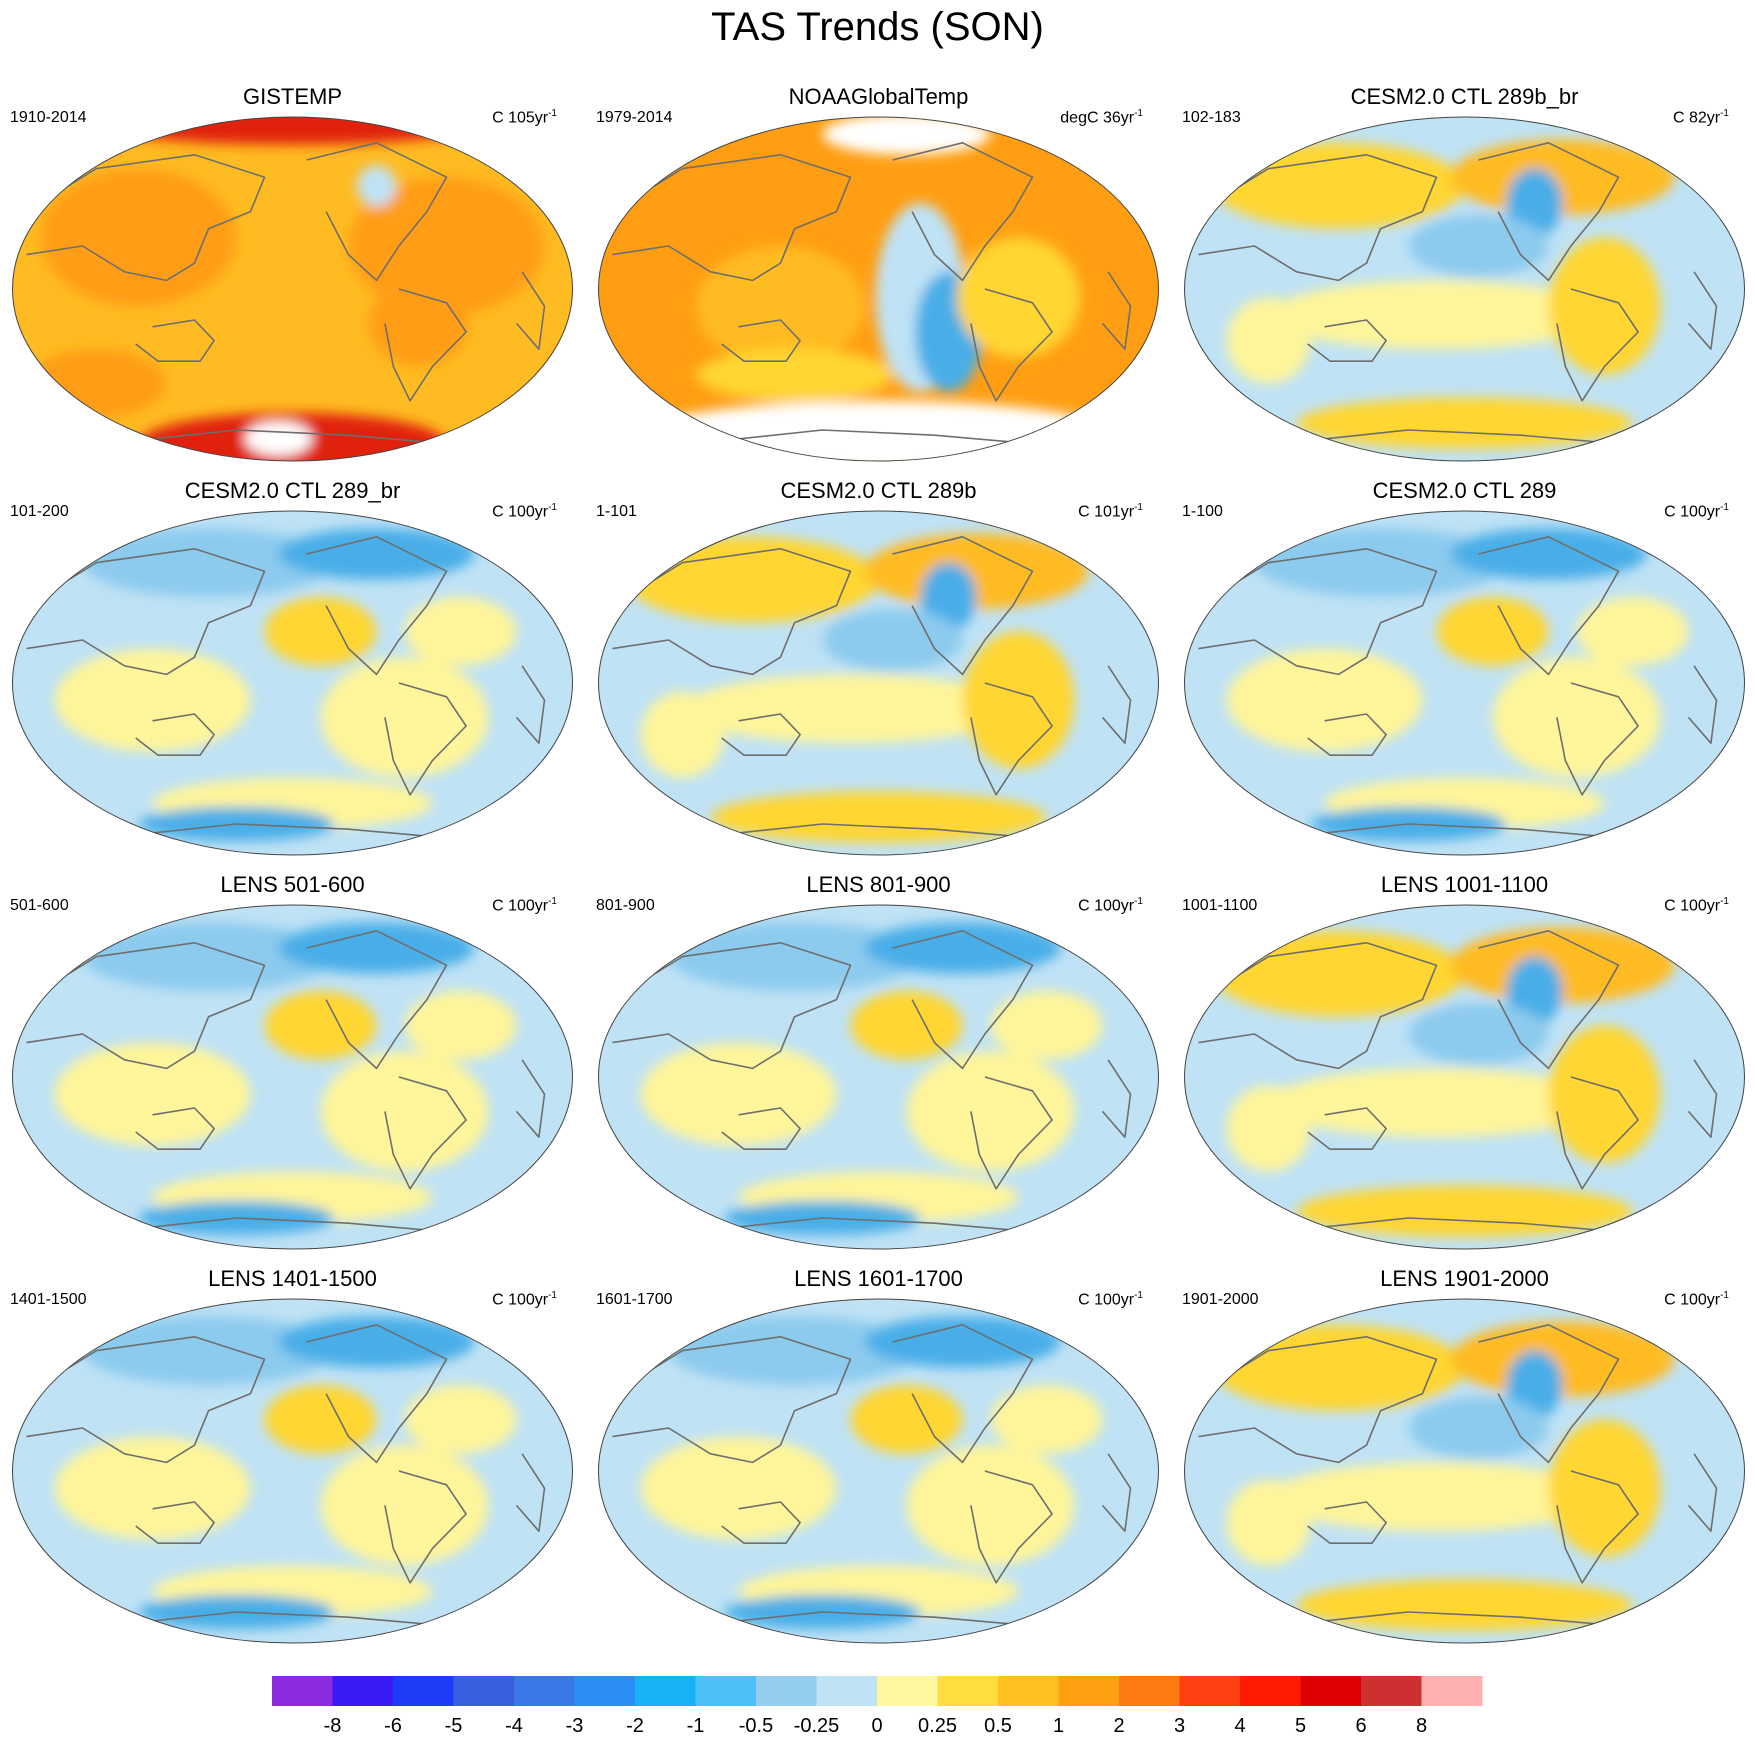  I want to click on panel-period: 801-900, so click(625, 905).